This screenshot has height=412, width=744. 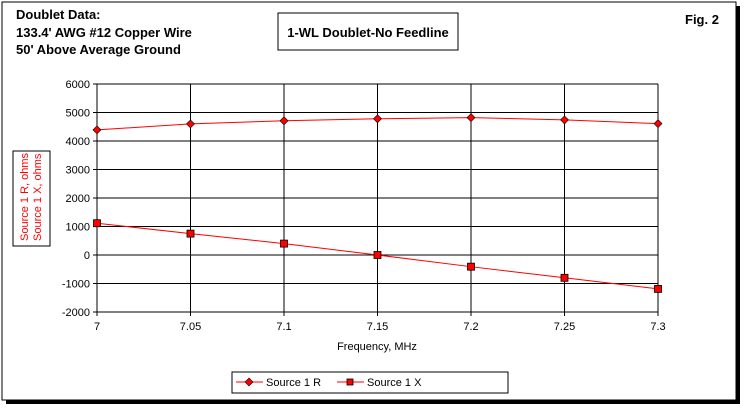 I want to click on x-axis-label: Frequency, MHz, so click(x=377, y=347).